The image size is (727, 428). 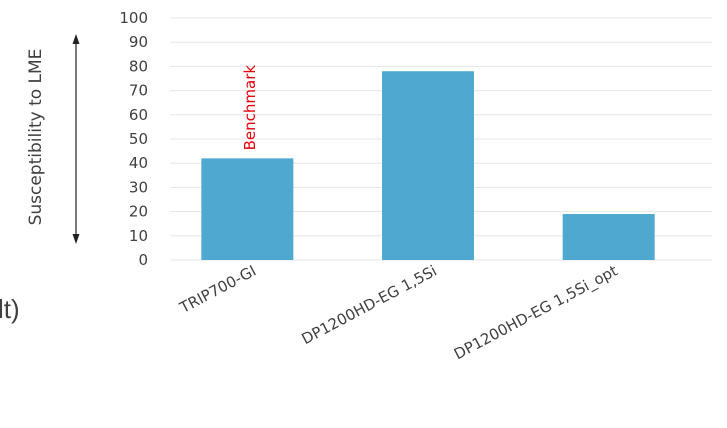 I want to click on x-category-label: DP1200HD-EG 1,5Si_opt, so click(x=536, y=313).